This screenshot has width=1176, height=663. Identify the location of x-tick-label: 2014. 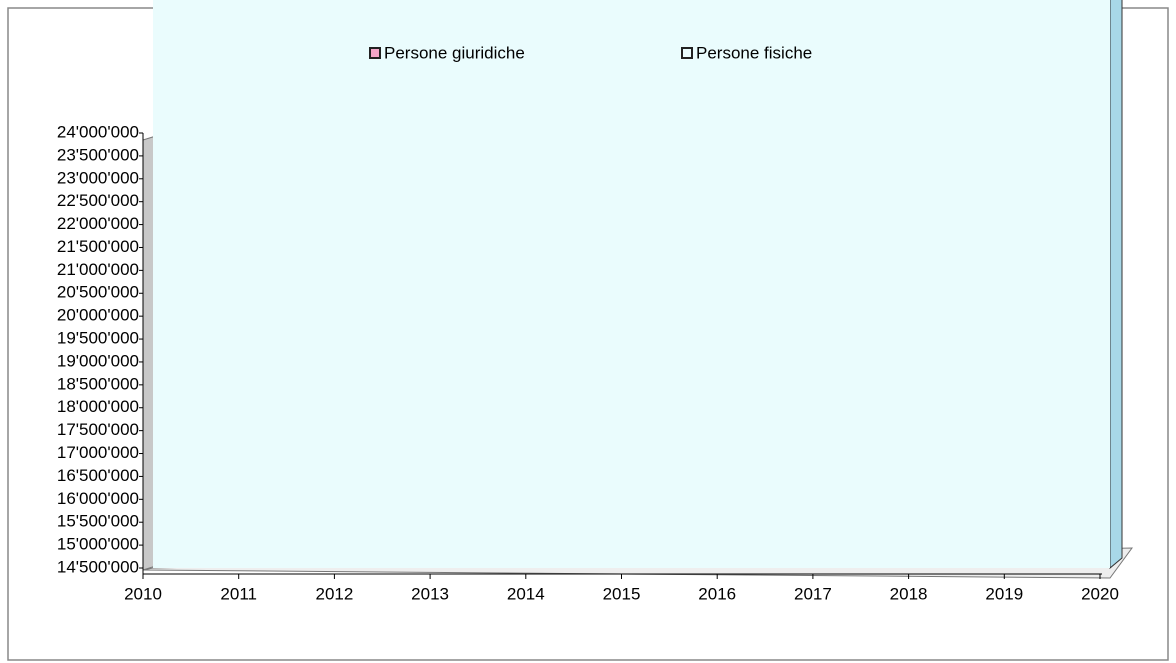
(526, 593).